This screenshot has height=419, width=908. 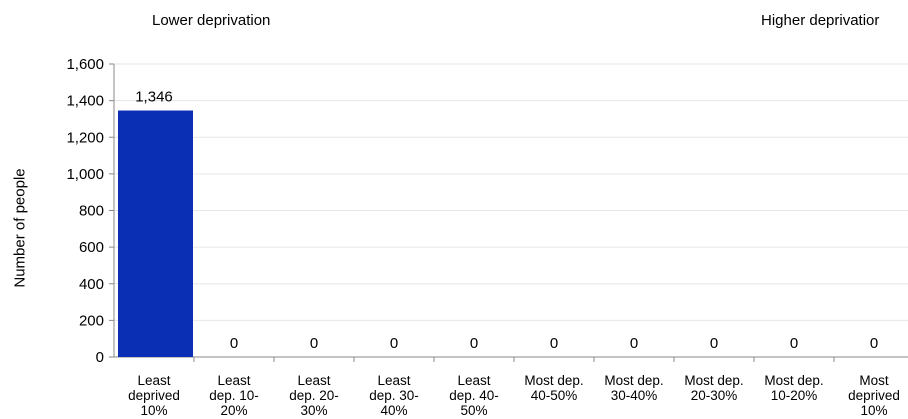 What do you see at coordinates (820, 20) in the screenshot?
I see `higher-deprivation-annotation: Higher deprivatior` at bounding box center [820, 20].